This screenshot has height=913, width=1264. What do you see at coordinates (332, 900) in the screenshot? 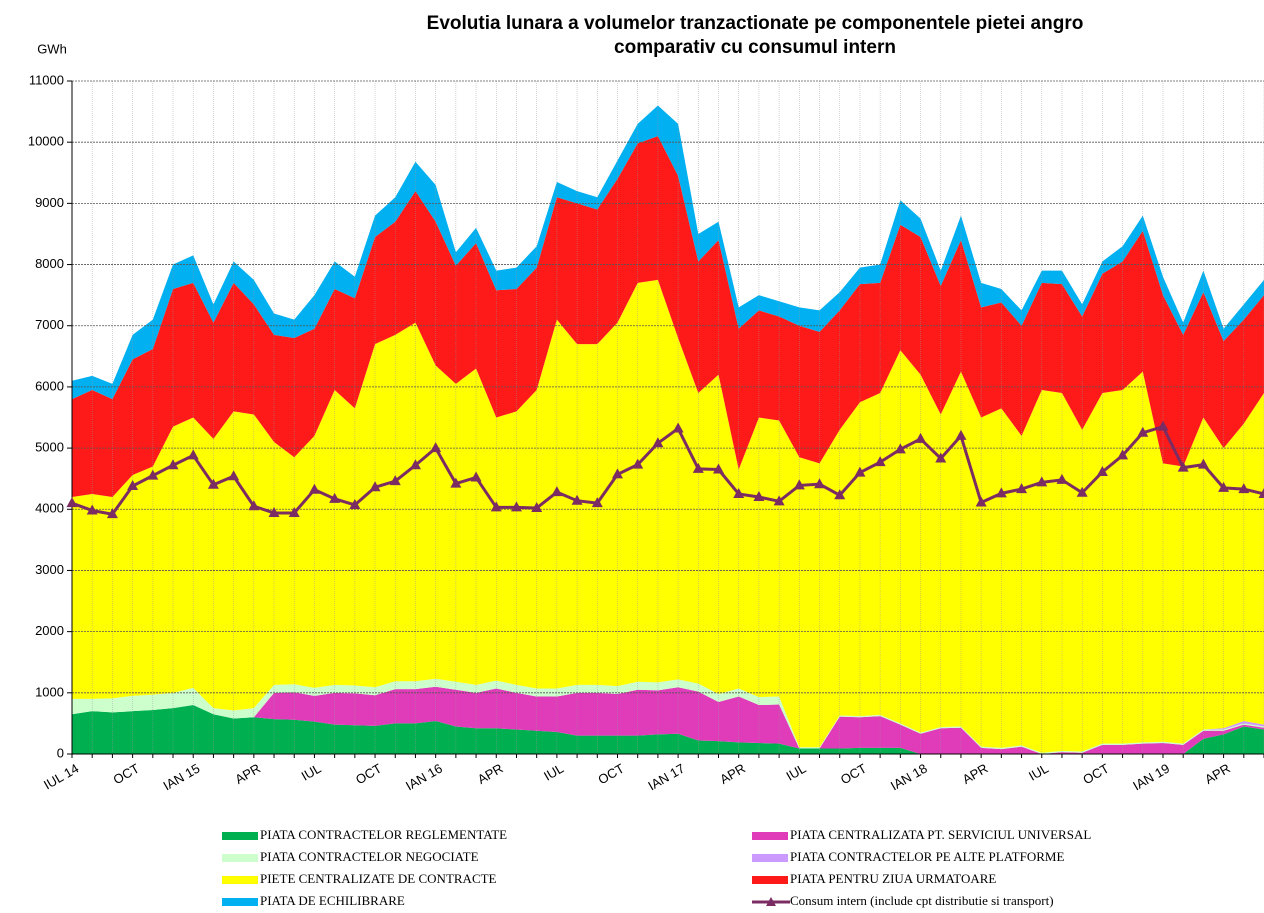
I see `legend-label: PIATA DE ECHILIBRARE` at bounding box center [332, 900].